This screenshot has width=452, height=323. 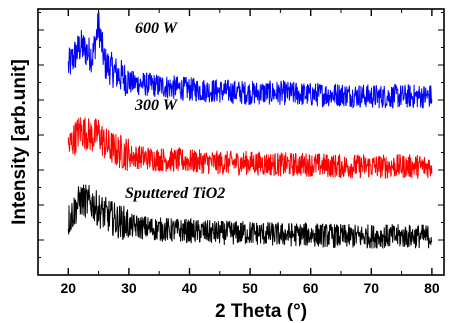 I want to click on series-labels: 600 W 300 W Sputtered TiO2, so click(x=175, y=111).